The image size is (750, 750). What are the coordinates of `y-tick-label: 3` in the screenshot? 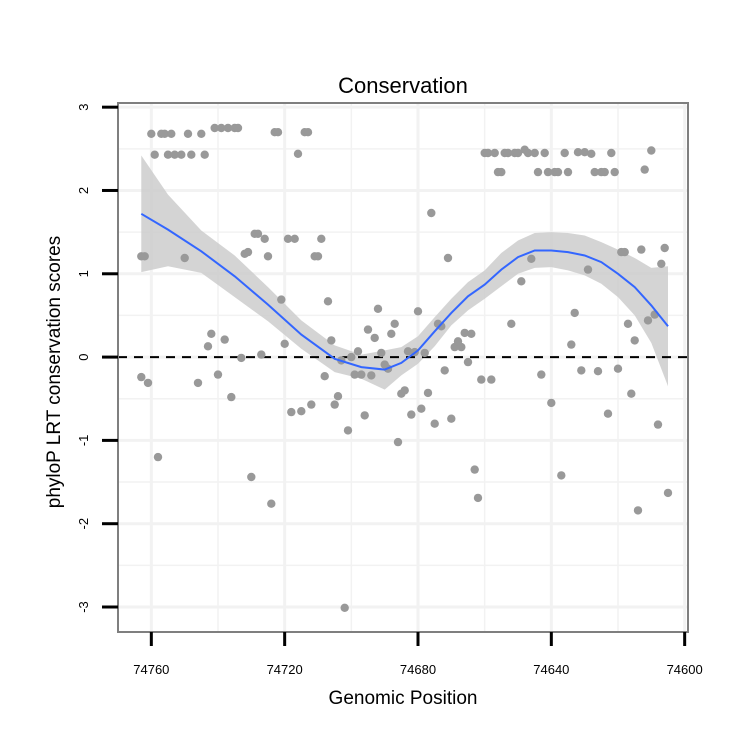 It's located at (83, 107).